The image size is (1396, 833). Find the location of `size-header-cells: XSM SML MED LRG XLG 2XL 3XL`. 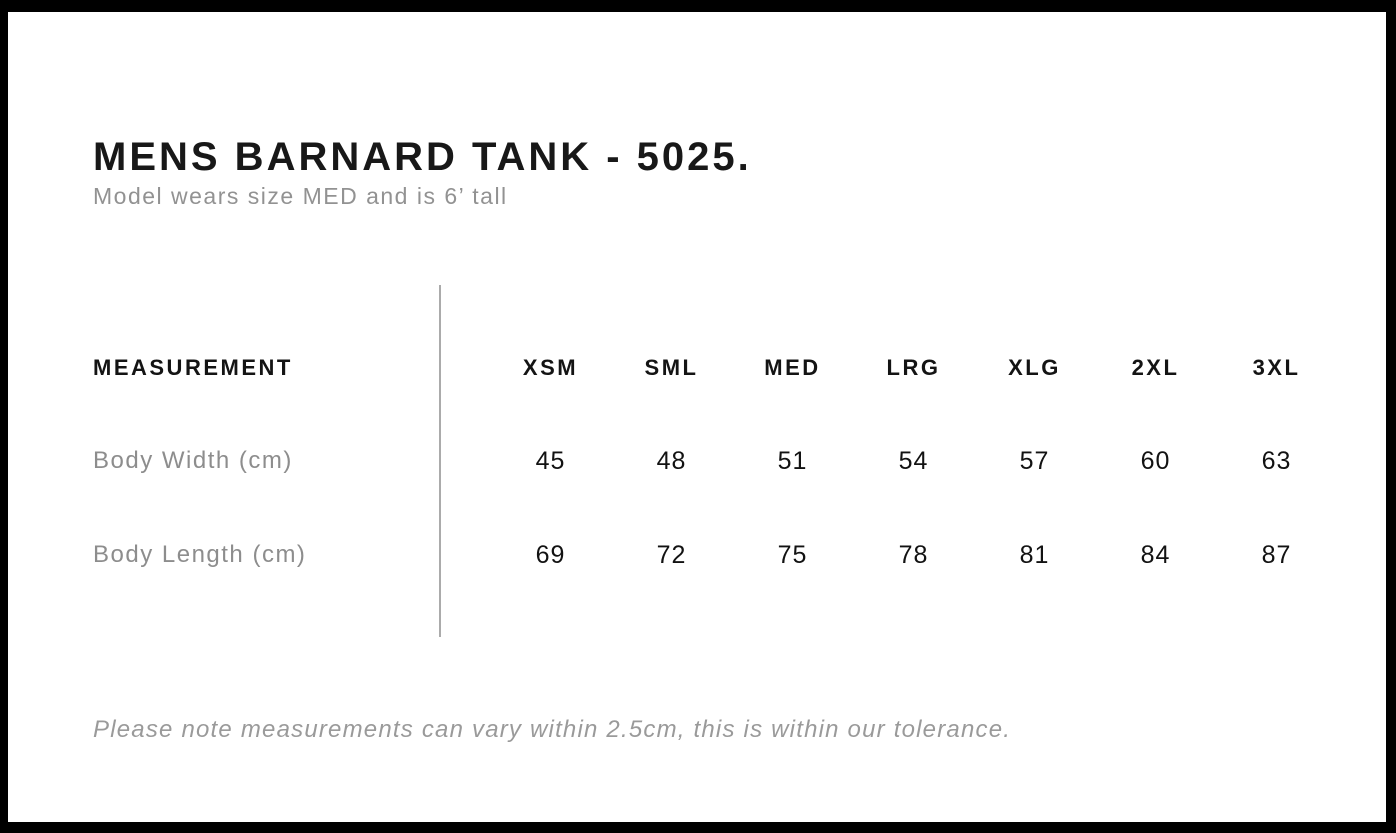

size-header-cells: XSM SML MED LRG XLG 2XL 3XL is located at coordinates (913, 368).